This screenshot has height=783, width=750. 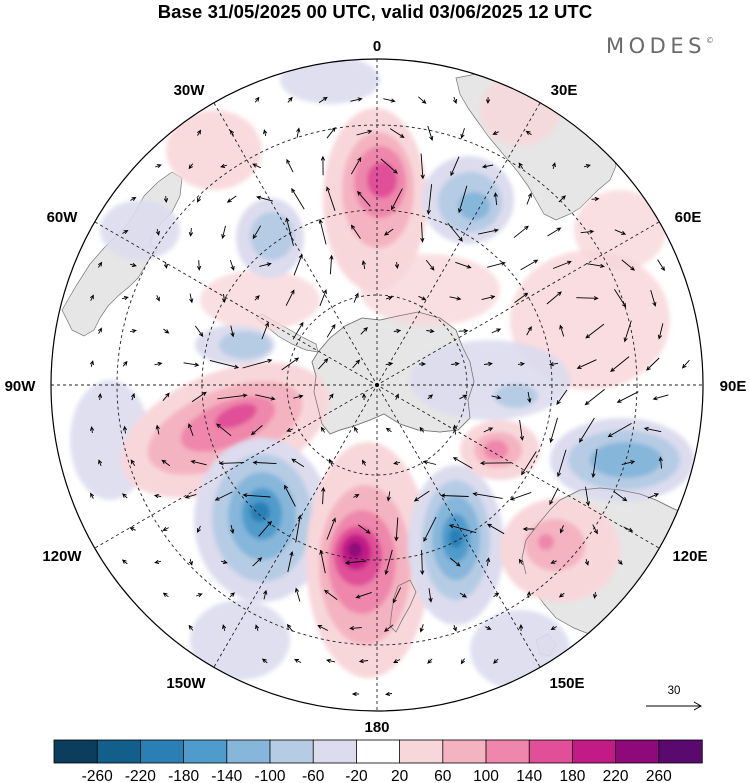 I want to click on colorbar-tick-label: -140, so click(x=226, y=775).